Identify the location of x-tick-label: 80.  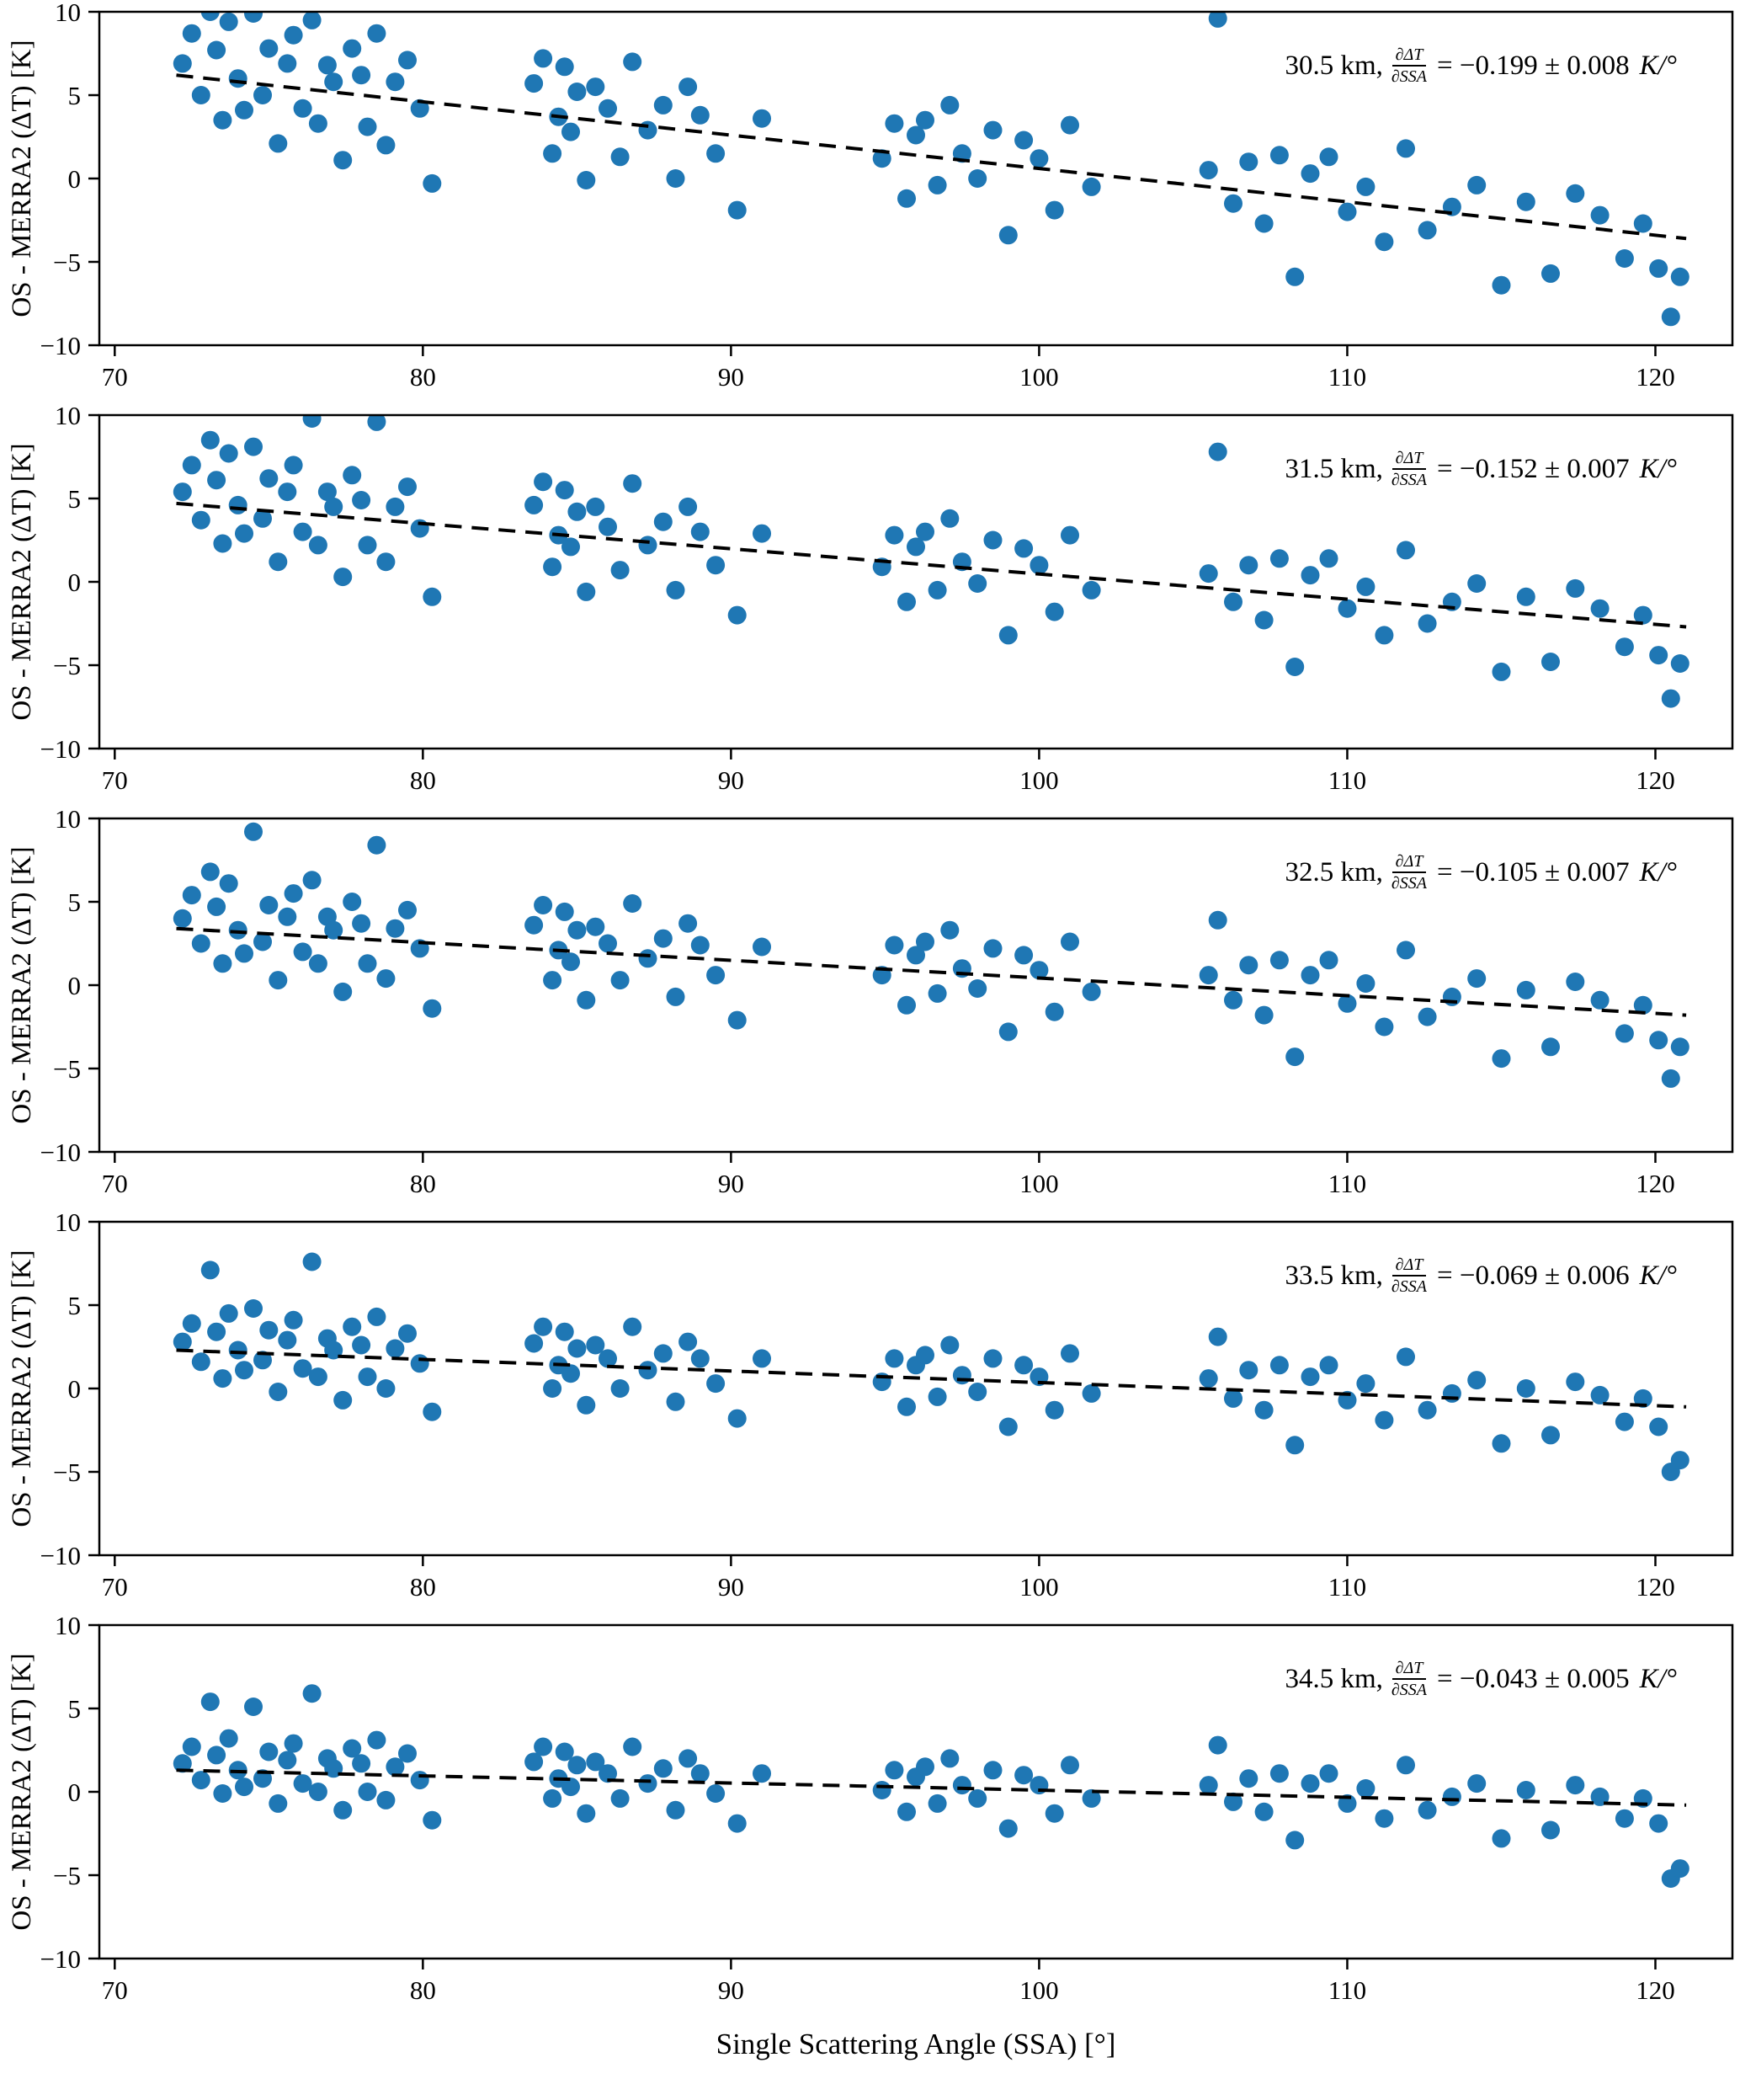
(423, 780).